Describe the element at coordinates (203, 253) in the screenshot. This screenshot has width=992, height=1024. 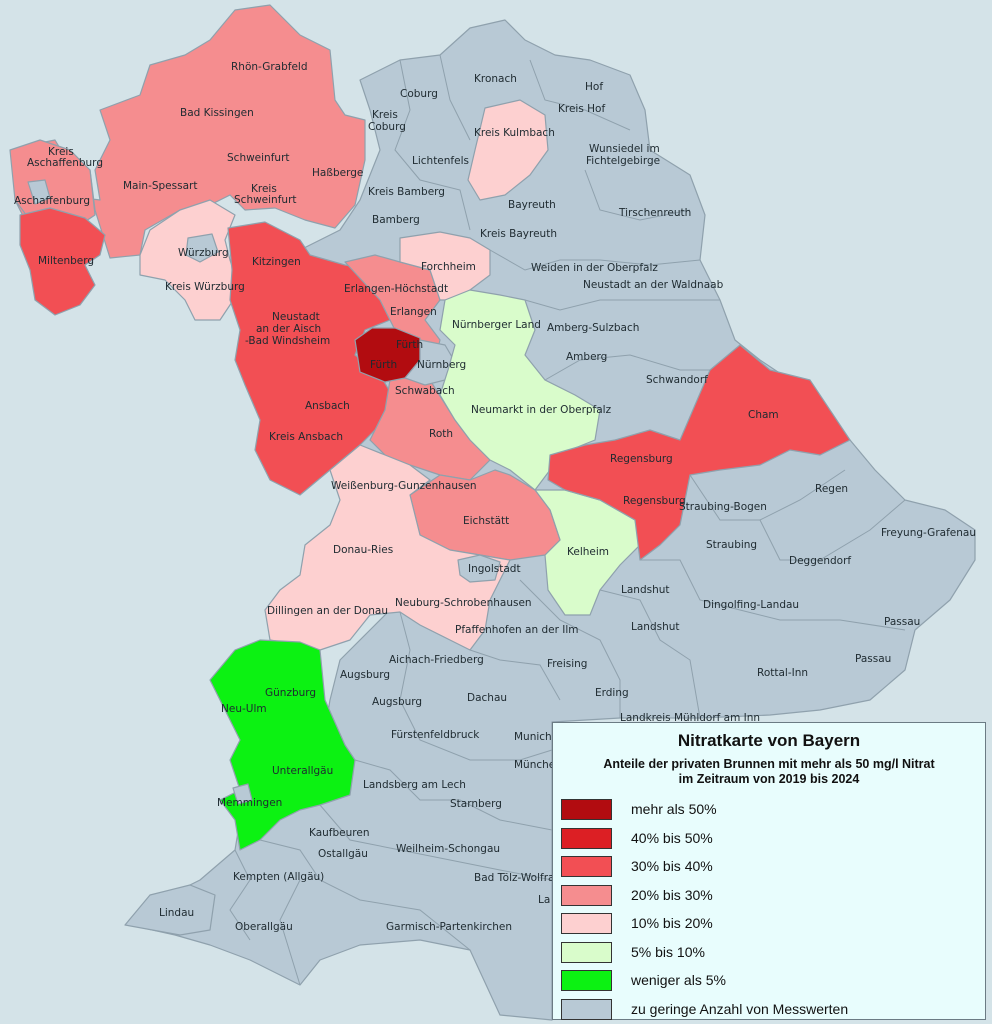
I see `label-wuerzburg: Würzburg` at that location.